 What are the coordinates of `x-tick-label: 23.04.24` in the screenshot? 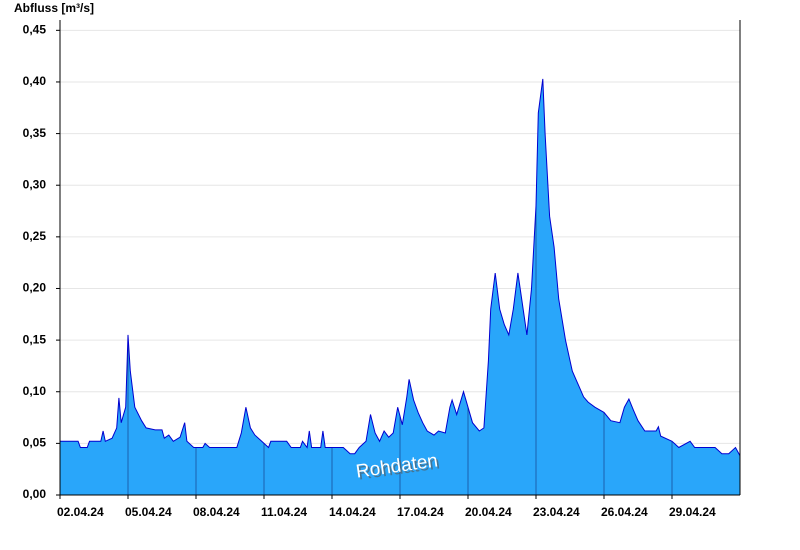 It's located at (556, 512).